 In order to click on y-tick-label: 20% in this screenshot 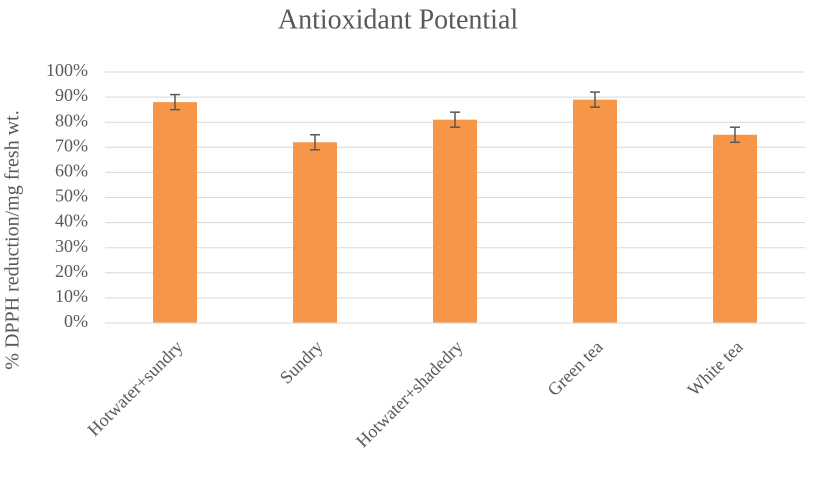, I will do `click(71, 271)`.